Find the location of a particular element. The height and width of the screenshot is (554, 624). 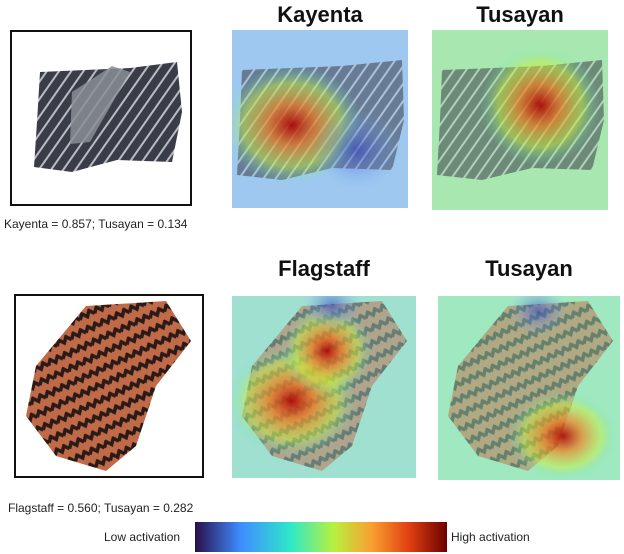

prediction-caption: Flagstaff = 0.560; Tusayan = 0.282 is located at coordinates (101, 508).